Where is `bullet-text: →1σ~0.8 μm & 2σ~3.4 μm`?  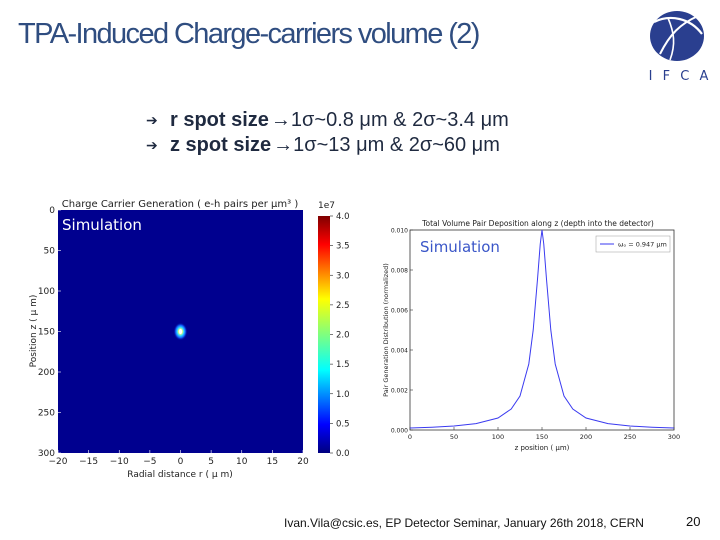
bullet-text: →1σ~0.8 μm & 2σ~3.4 μm is located at coordinates (389, 120).